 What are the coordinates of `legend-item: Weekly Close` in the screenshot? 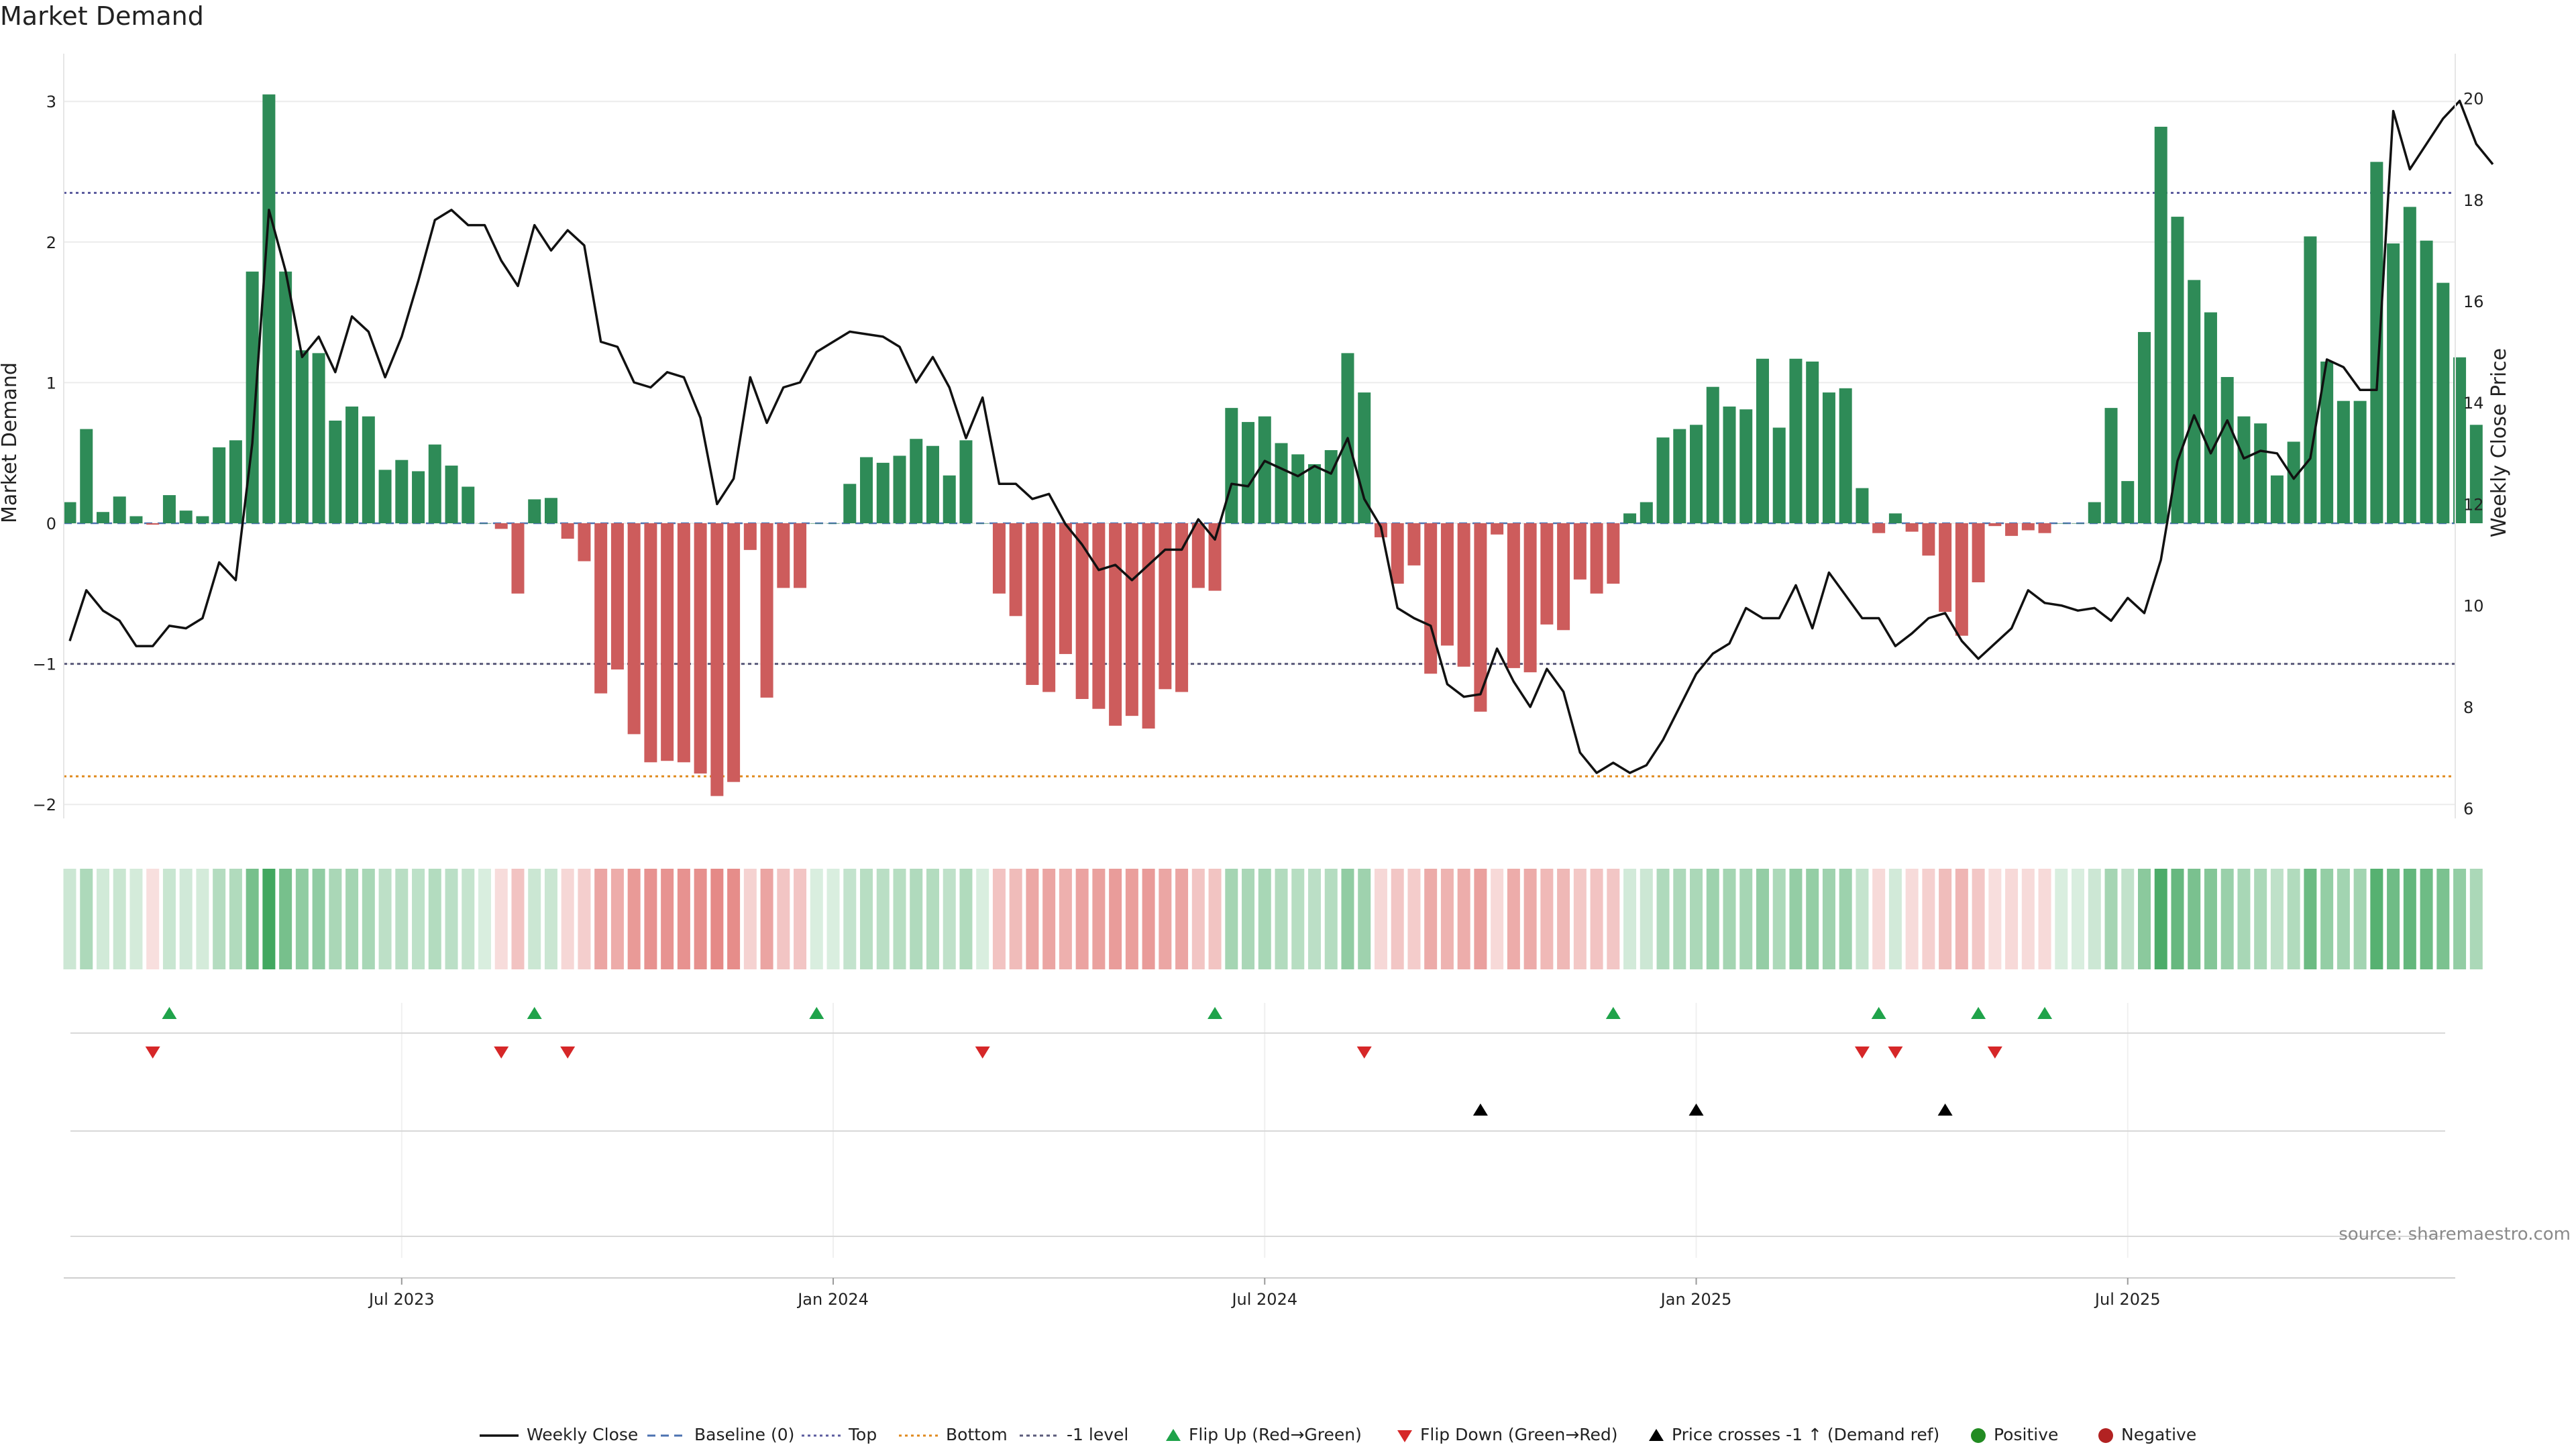 It's located at (559, 1434).